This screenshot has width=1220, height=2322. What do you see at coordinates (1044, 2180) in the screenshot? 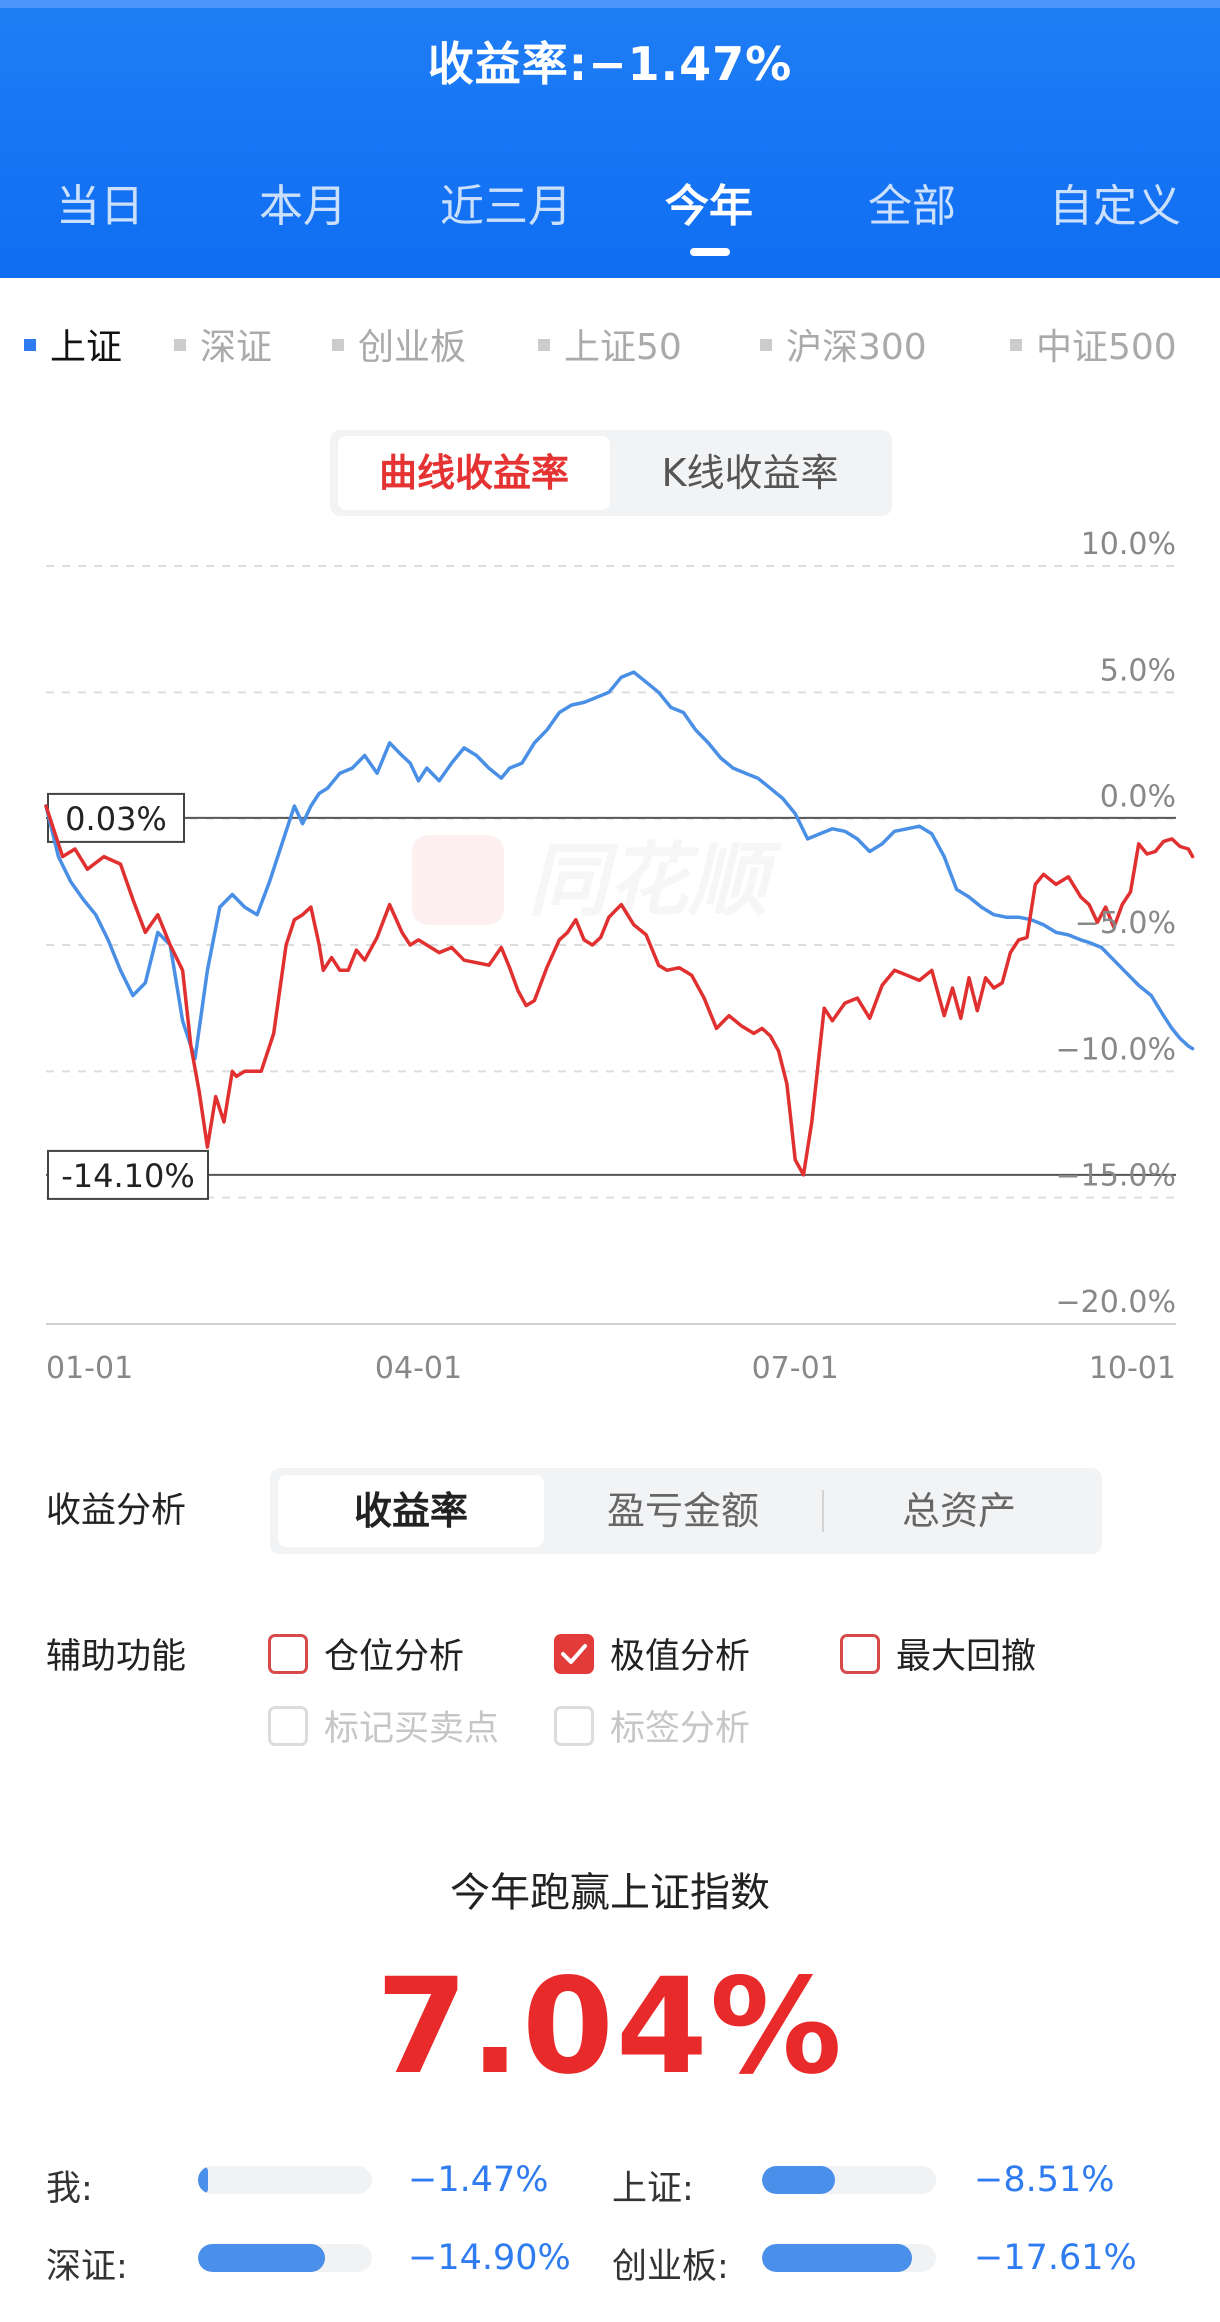
I see `stat-value-shanghai: −8.51%` at bounding box center [1044, 2180].